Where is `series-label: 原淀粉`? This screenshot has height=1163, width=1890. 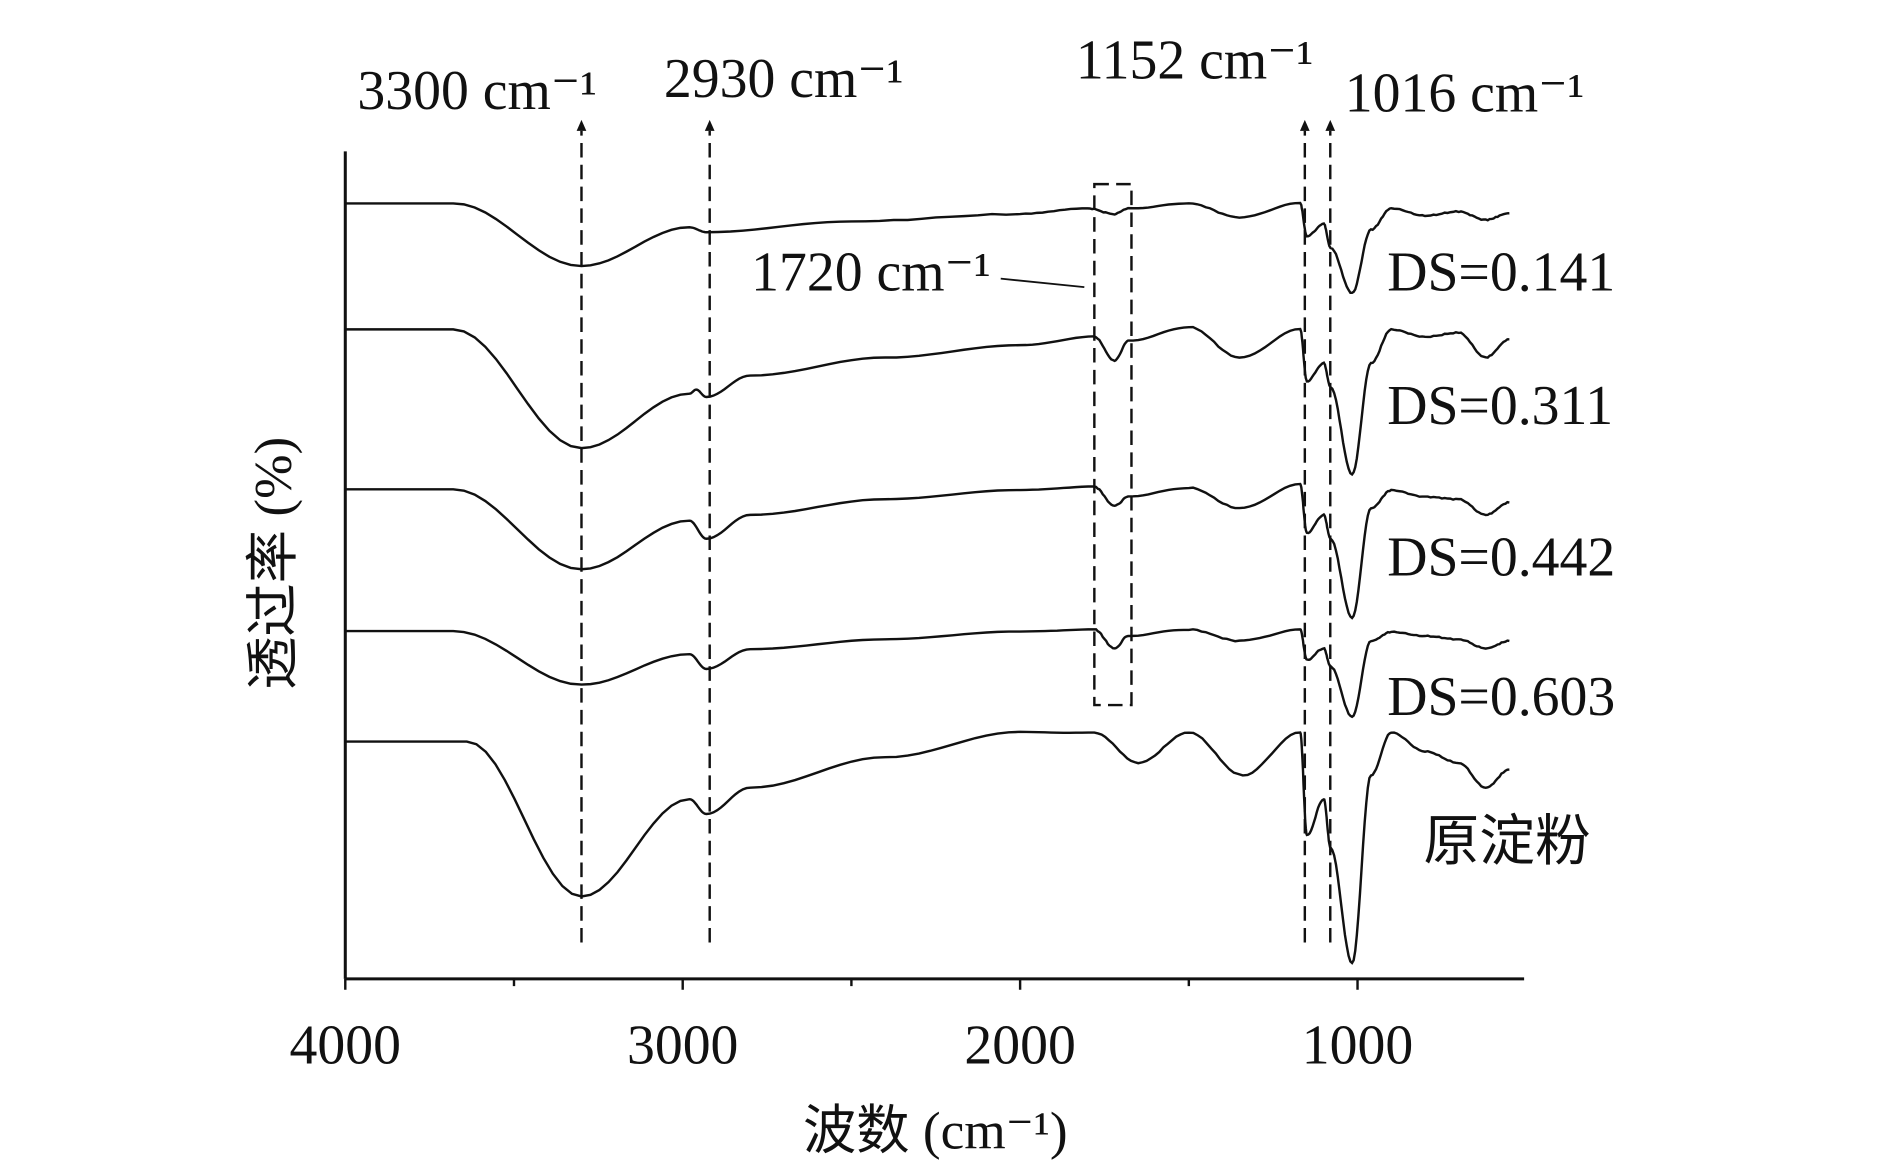 series-label: 原淀粉 is located at coordinates (1507, 842).